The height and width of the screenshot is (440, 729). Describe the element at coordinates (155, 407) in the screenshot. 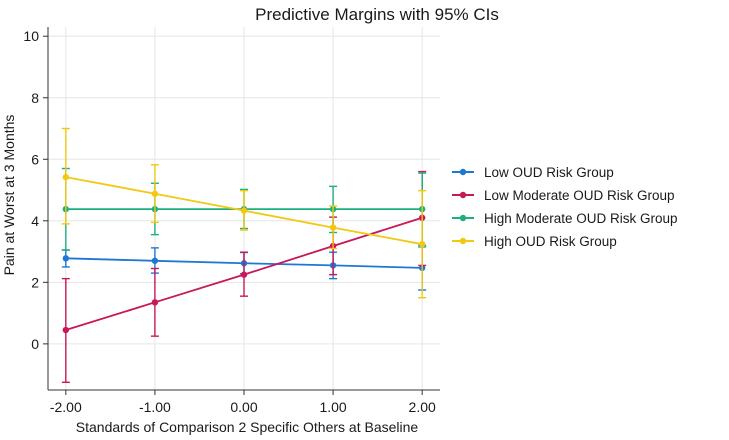

I see `x-tick-label: -1.00` at that location.